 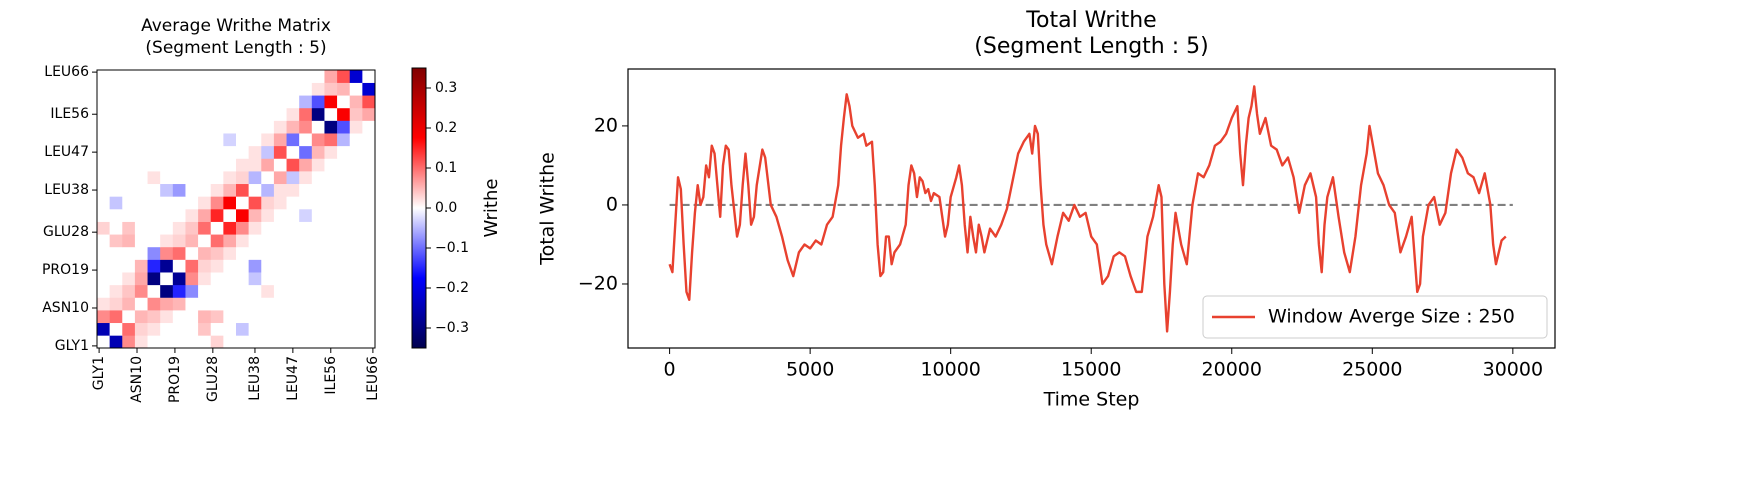 What do you see at coordinates (1391, 317) in the screenshot?
I see `legend-label: Window Averge Size : 250` at bounding box center [1391, 317].